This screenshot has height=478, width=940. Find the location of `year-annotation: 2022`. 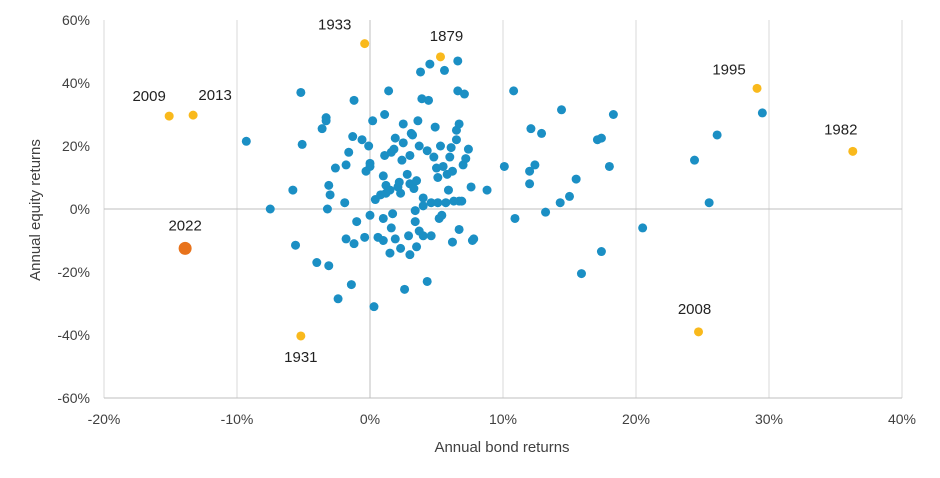

year-annotation: 2022 is located at coordinates (184, 225).